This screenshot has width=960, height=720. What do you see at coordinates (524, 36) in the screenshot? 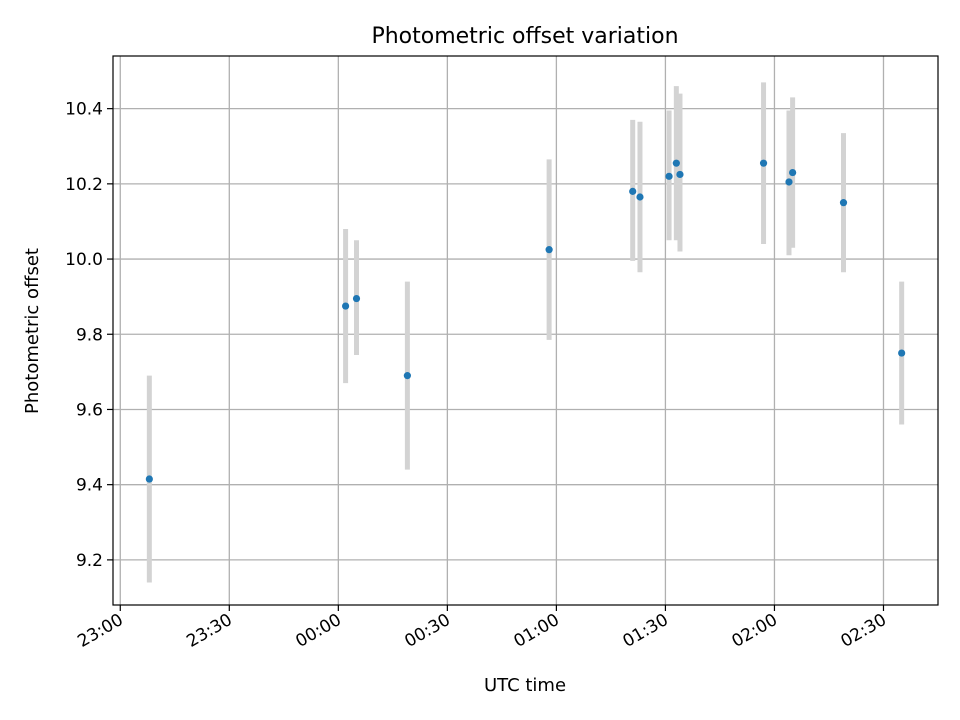
I see `chart-title: Photometric offset variation` at bounding box center [524, 36].